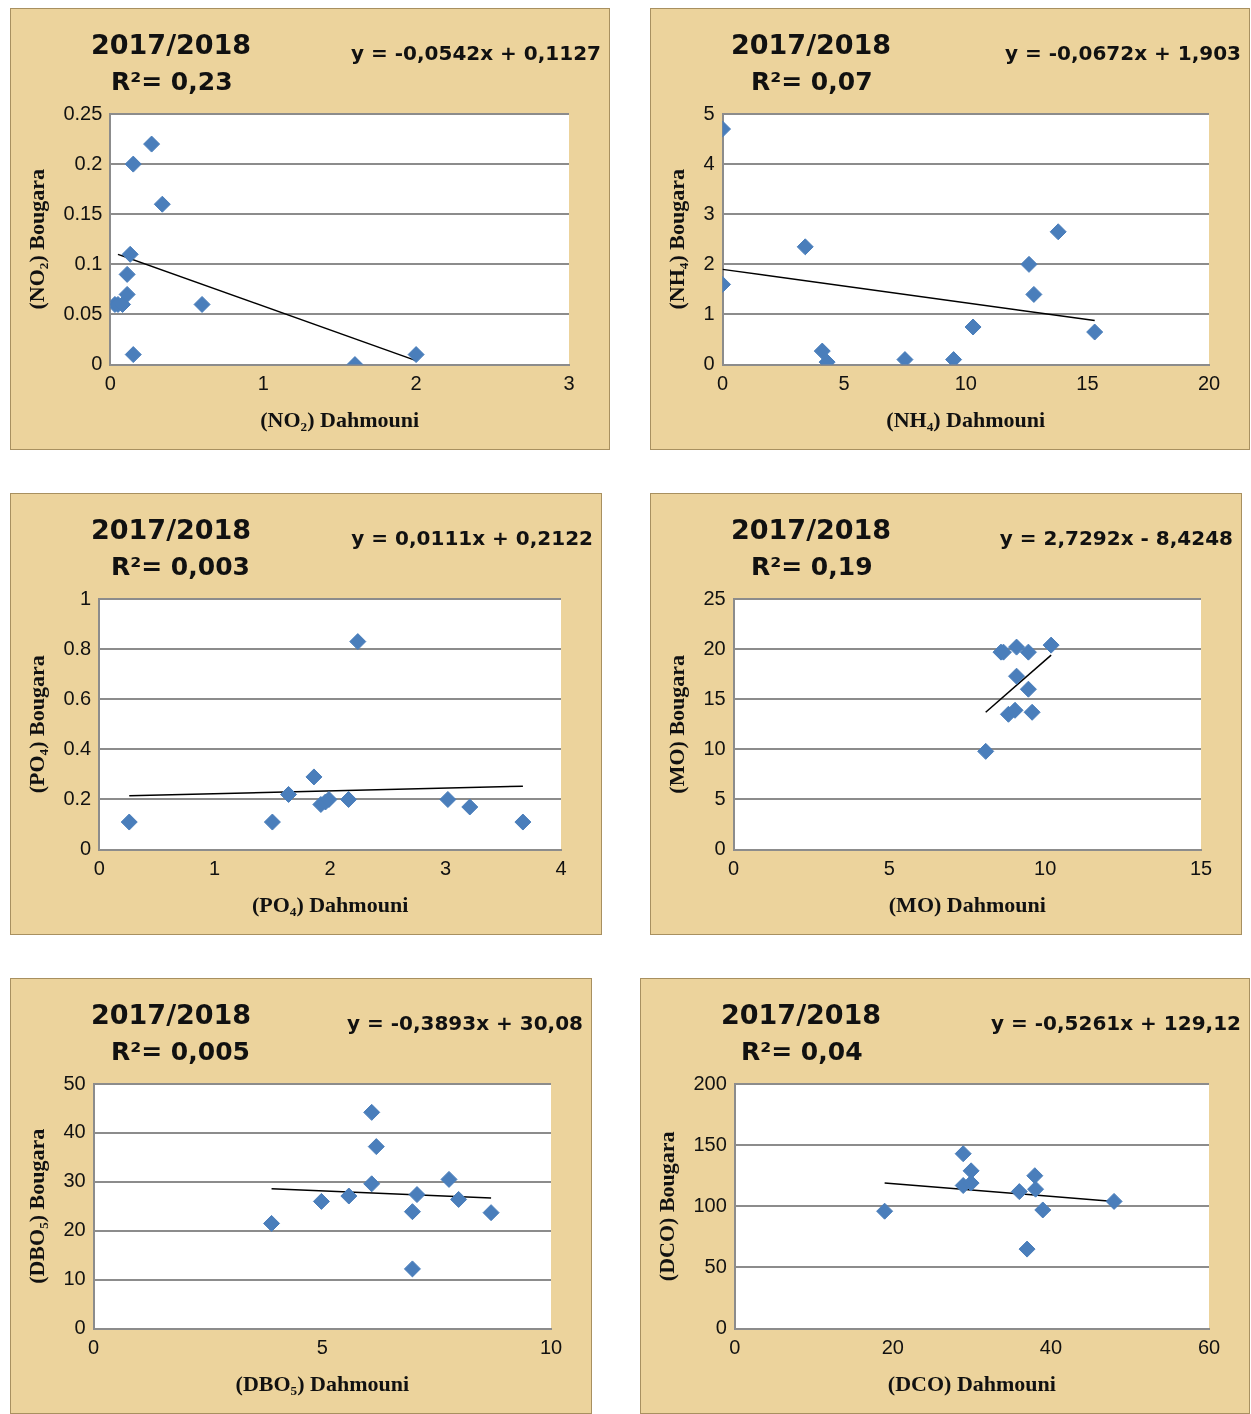 Image resolution: width=1251 pixels, height=1414 pixels. What do you see at coordinates (714, 647) in the screenshot?
I see `y-tick-label: 20` at bounding box center [714, 647].